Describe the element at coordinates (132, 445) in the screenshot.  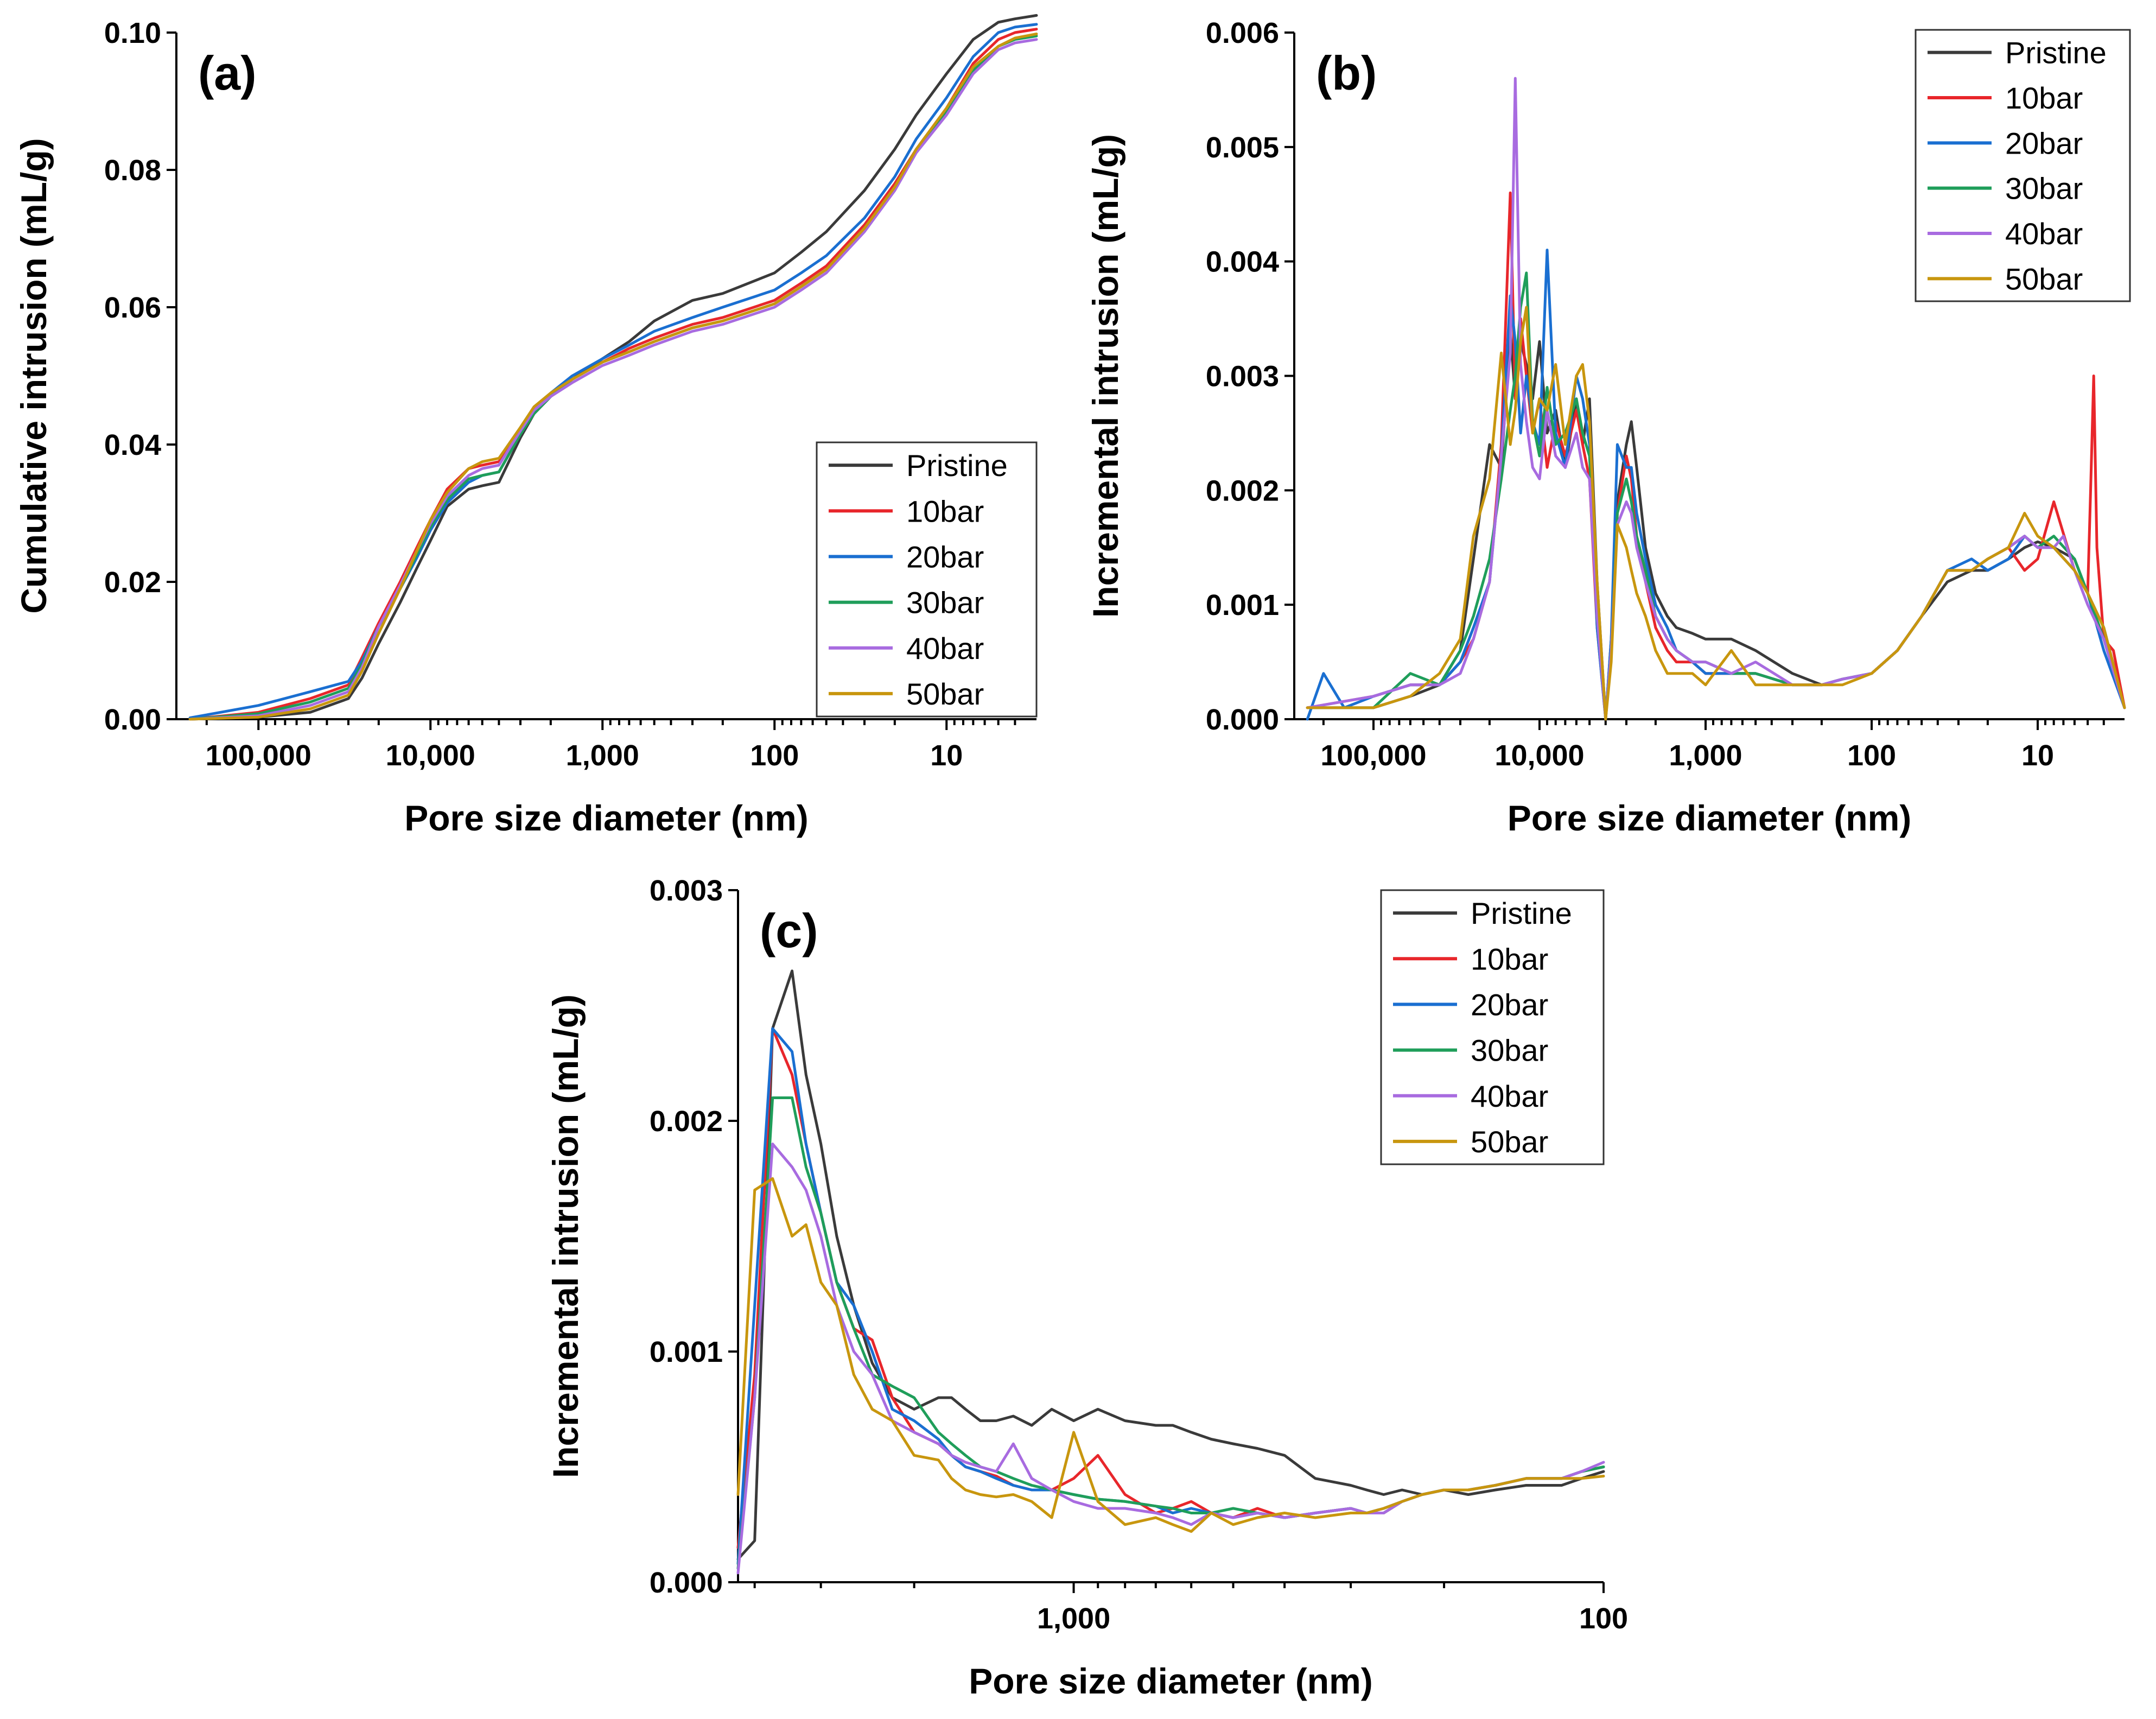
I see `y-tick-label: 0.04` at that location.